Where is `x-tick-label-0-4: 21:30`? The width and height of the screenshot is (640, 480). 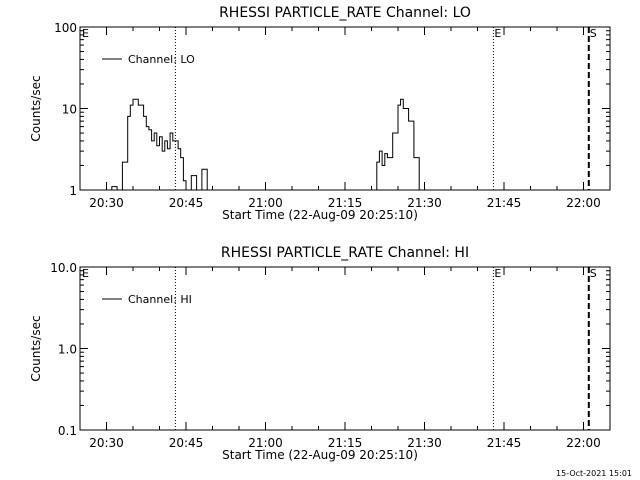
x-tick-label-0-4: 21:30 is located at coordinates (424, 203).